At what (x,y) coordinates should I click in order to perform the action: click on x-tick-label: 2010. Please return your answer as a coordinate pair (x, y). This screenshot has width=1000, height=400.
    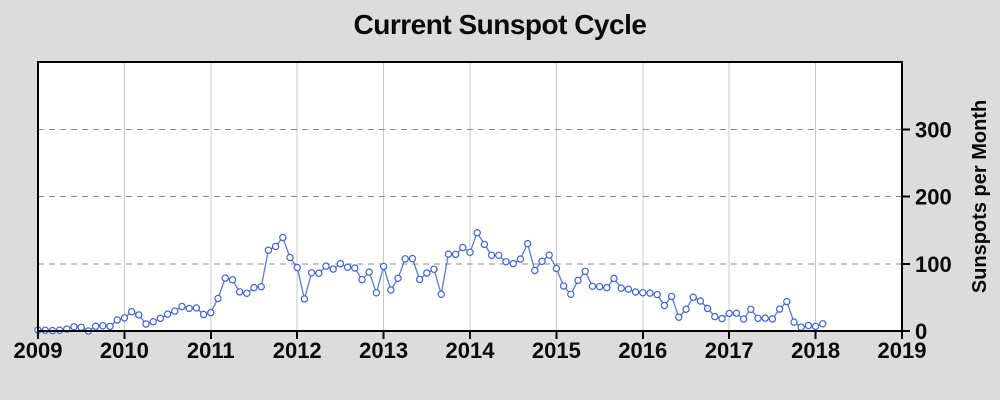
    Looking at the image, I should click on (124, 350).